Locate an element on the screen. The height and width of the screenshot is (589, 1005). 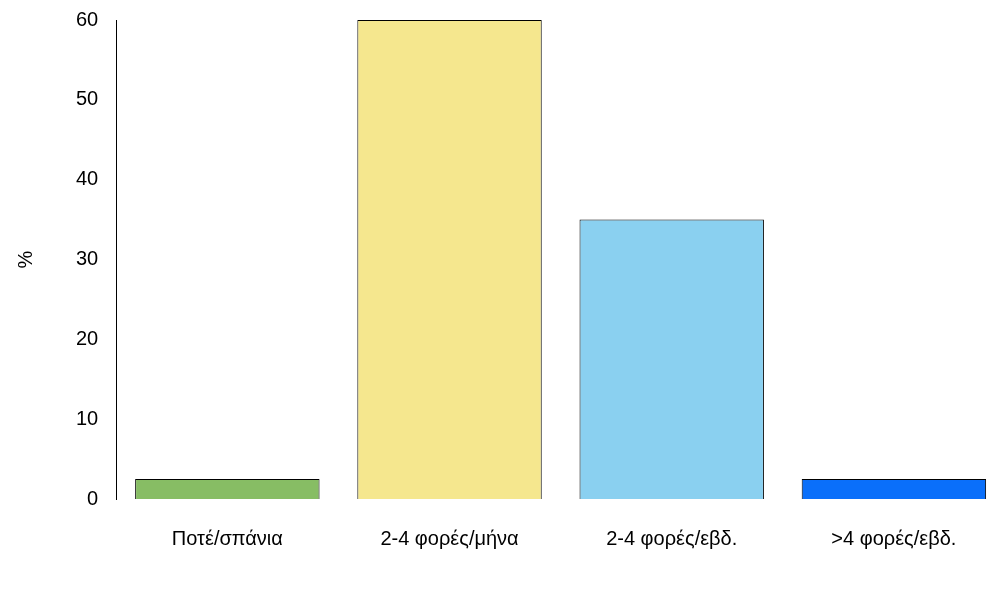
y-tick-label: 60 is located at coordinates (87, 18).